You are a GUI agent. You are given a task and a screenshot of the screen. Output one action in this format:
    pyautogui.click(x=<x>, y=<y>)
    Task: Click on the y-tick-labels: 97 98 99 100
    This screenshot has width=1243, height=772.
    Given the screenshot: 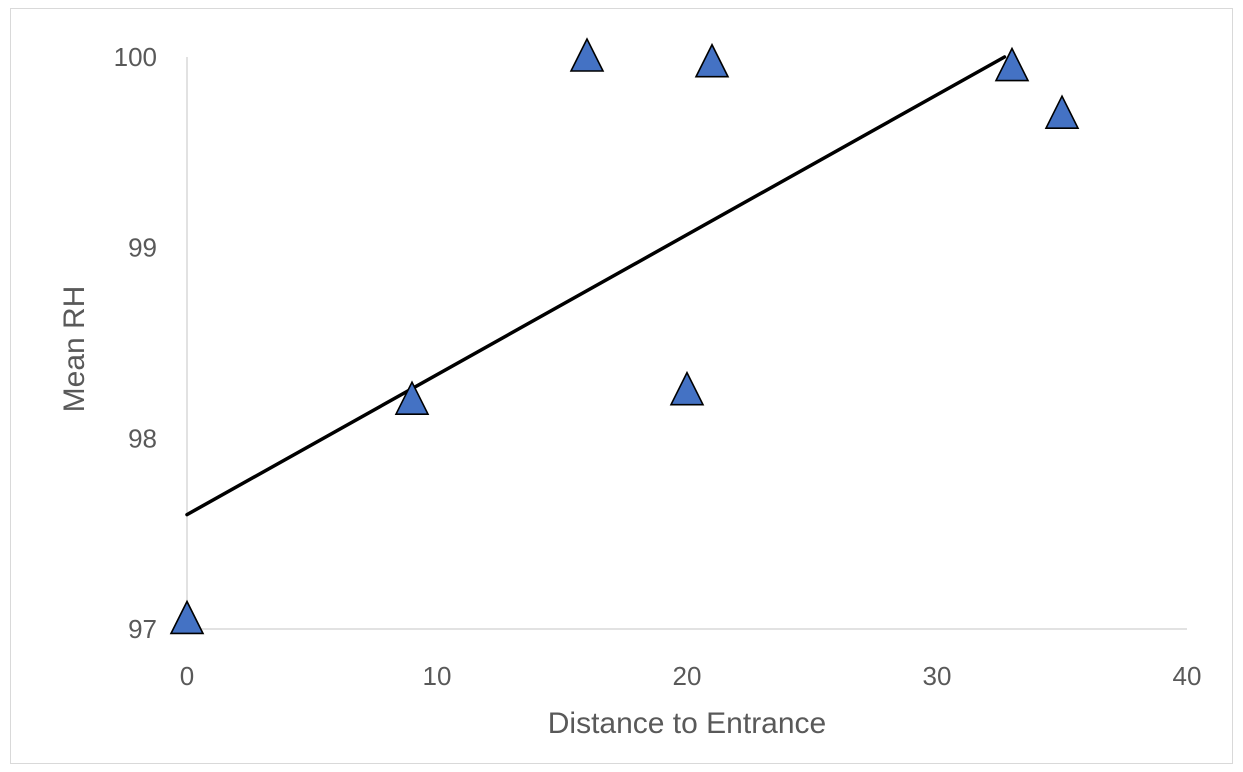 What is the action you would take?
    pyautogui.click(x=135, y=343)
    